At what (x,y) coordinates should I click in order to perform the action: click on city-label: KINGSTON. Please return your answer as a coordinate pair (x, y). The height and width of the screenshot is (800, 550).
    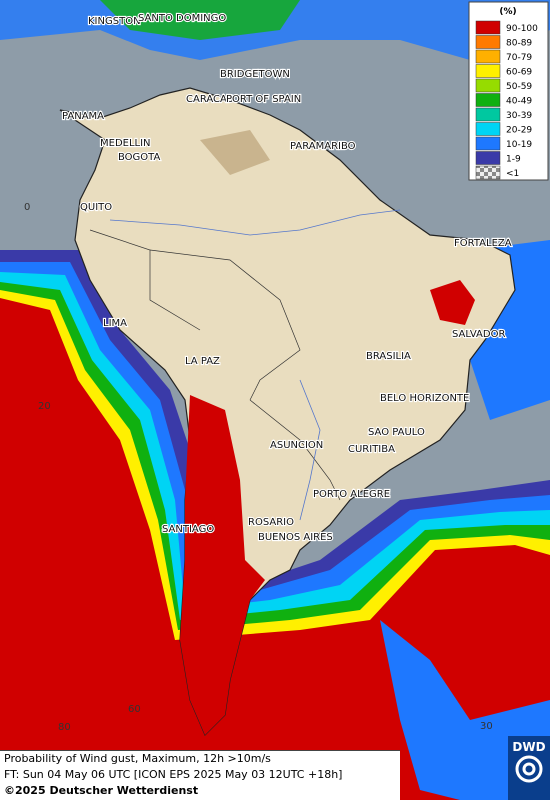
    Looking at the image, I should click on (114, 21).